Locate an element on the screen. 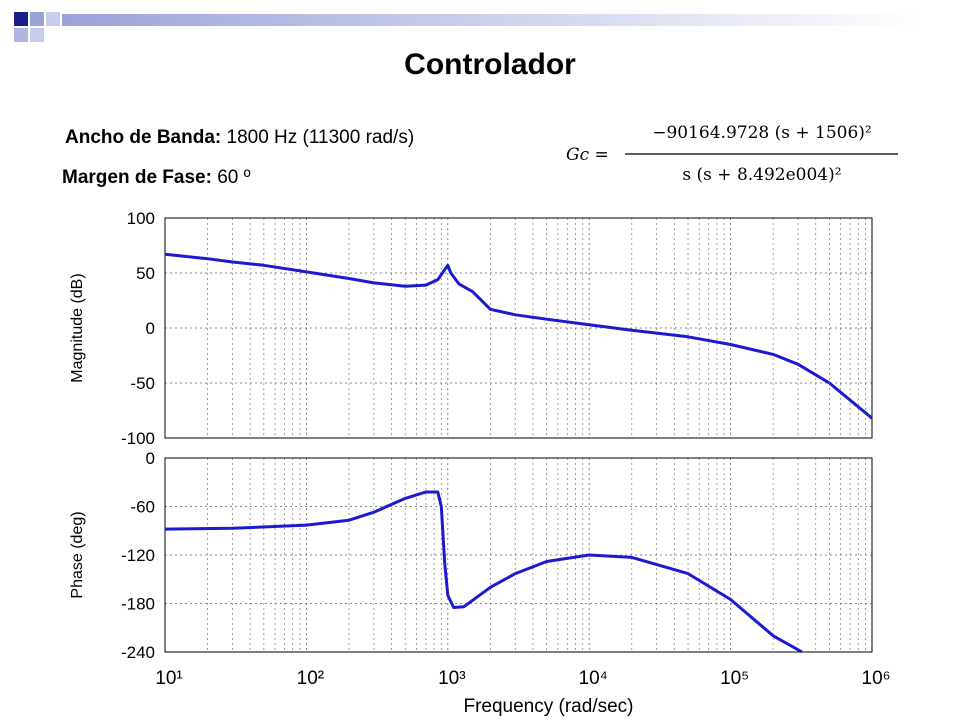 Image resolution: width=960 pixels, height=725 pixels. y-tick-label: -120 is located at coordinates (138, 555).